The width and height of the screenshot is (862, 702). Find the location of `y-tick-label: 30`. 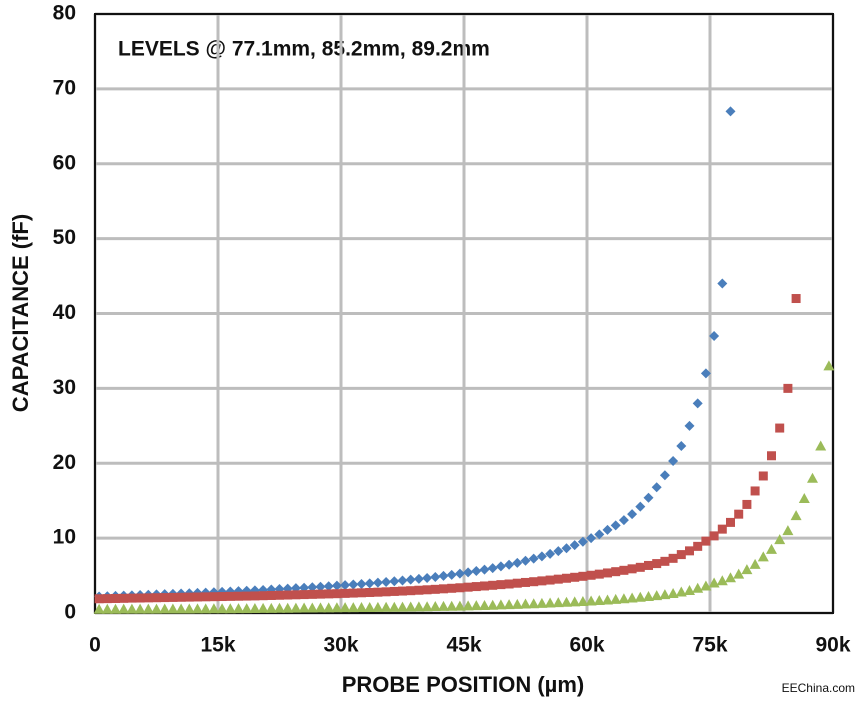

y-tick-label: 30 is located at coordinates (64, 387).